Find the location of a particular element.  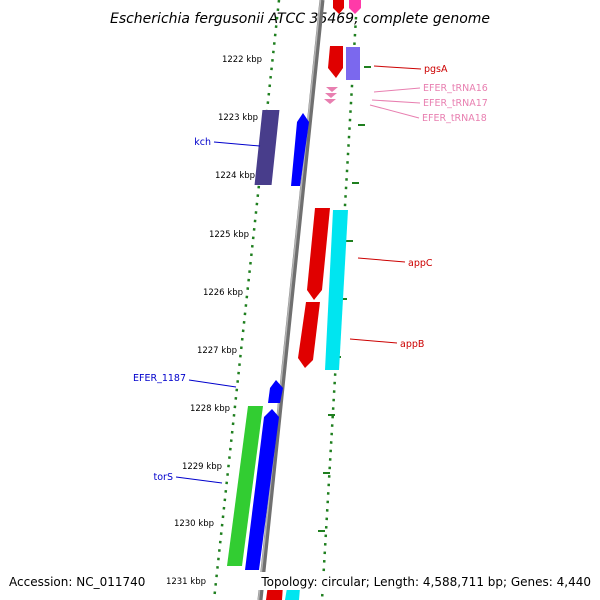

tick-label: 1222 kbp is located at coordinates (242, 60).